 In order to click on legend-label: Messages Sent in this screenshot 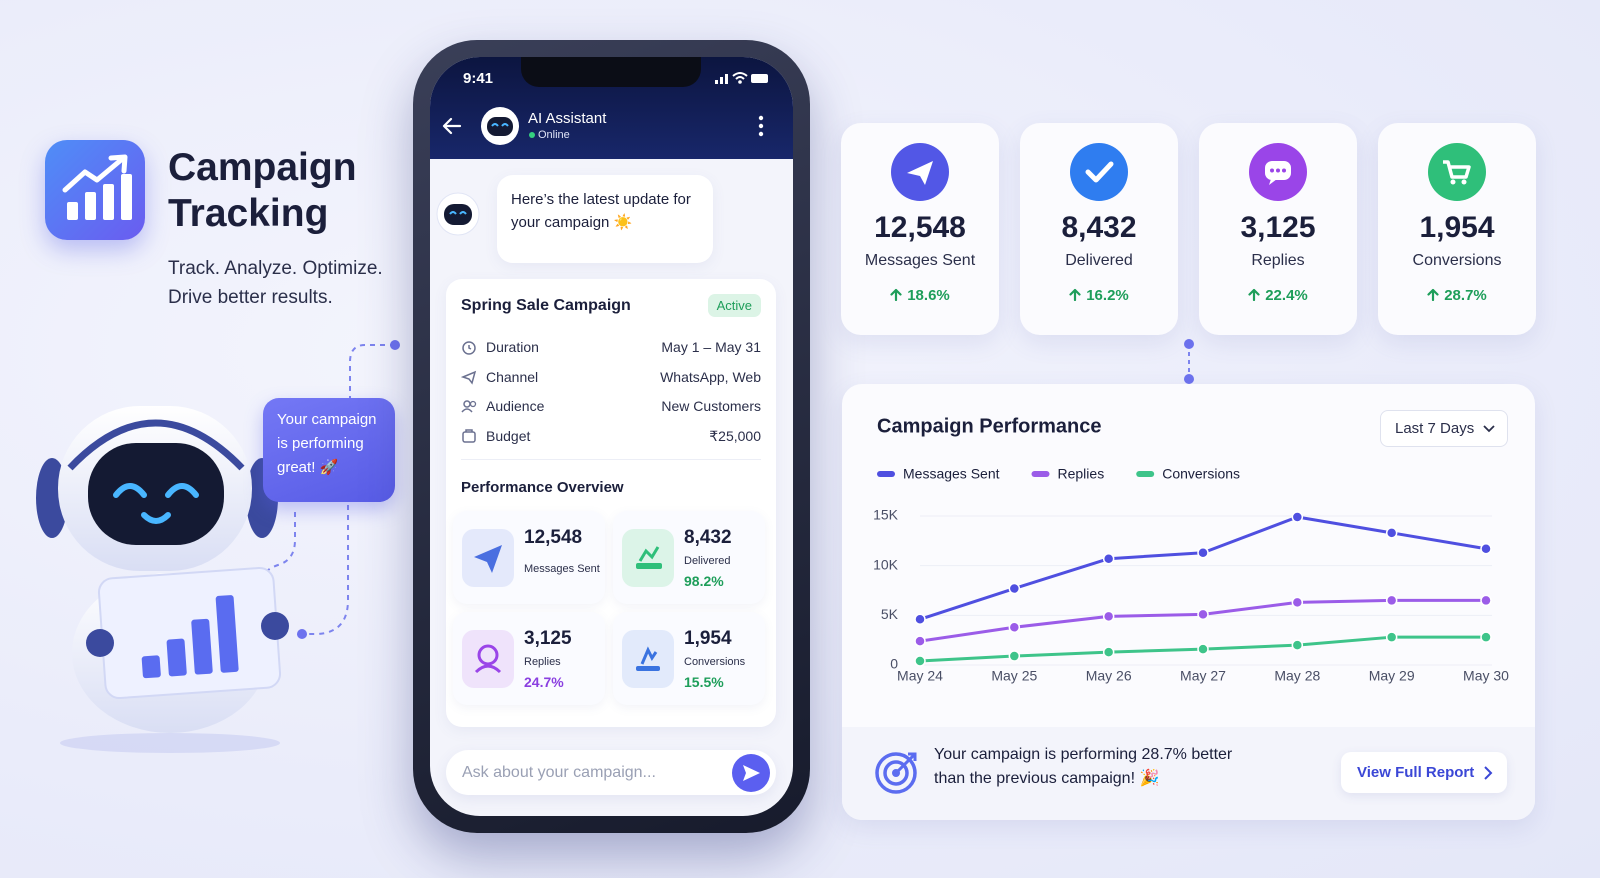, I will do `click(951, 474)`.